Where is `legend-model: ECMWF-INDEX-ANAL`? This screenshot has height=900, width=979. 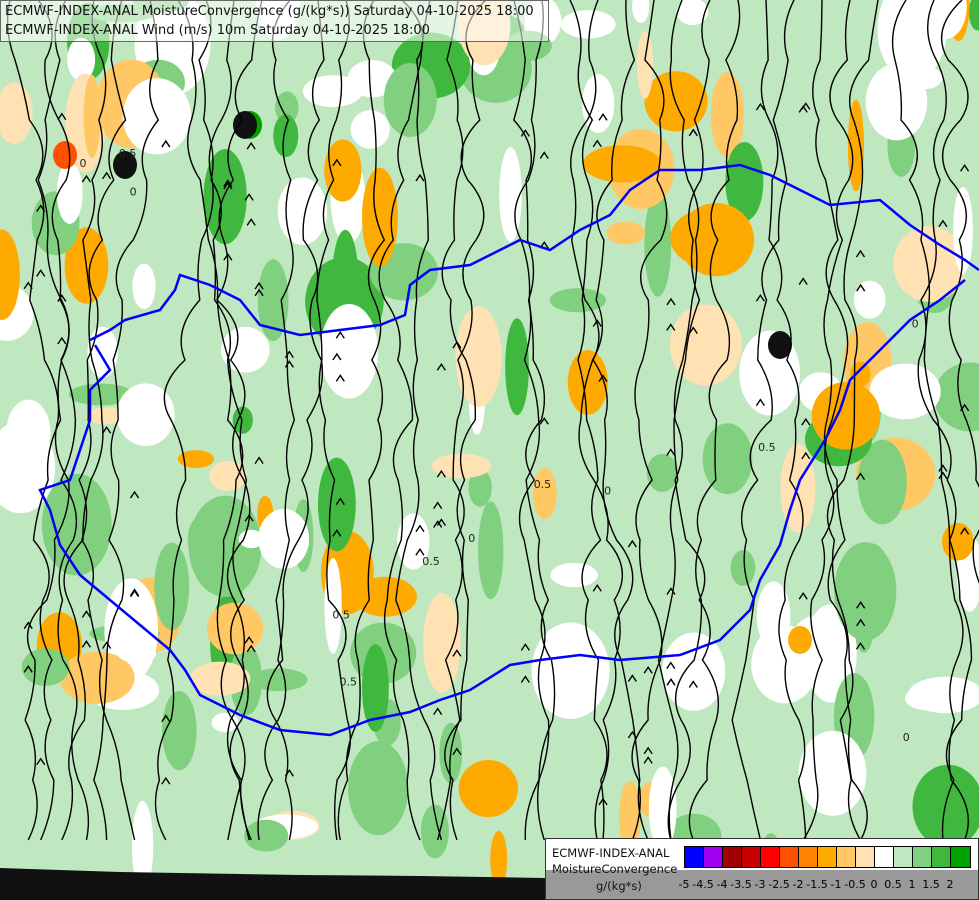
legend-model: ECMWF-INDEX-ANAL is located at coordinates (611, 853).